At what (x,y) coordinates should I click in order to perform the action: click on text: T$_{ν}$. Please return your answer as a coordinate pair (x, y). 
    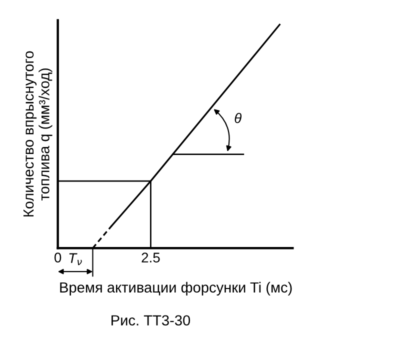
    Looking at the image, I should click on (75, 259).